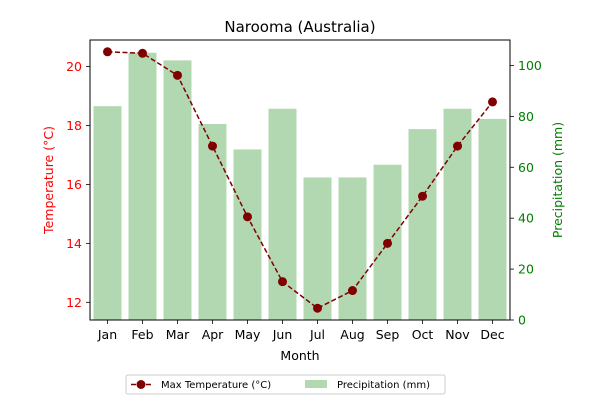 The width and height of the screenshot is (600, 400). I want to click on y-right-tick-label: 100, so click(530, 65).